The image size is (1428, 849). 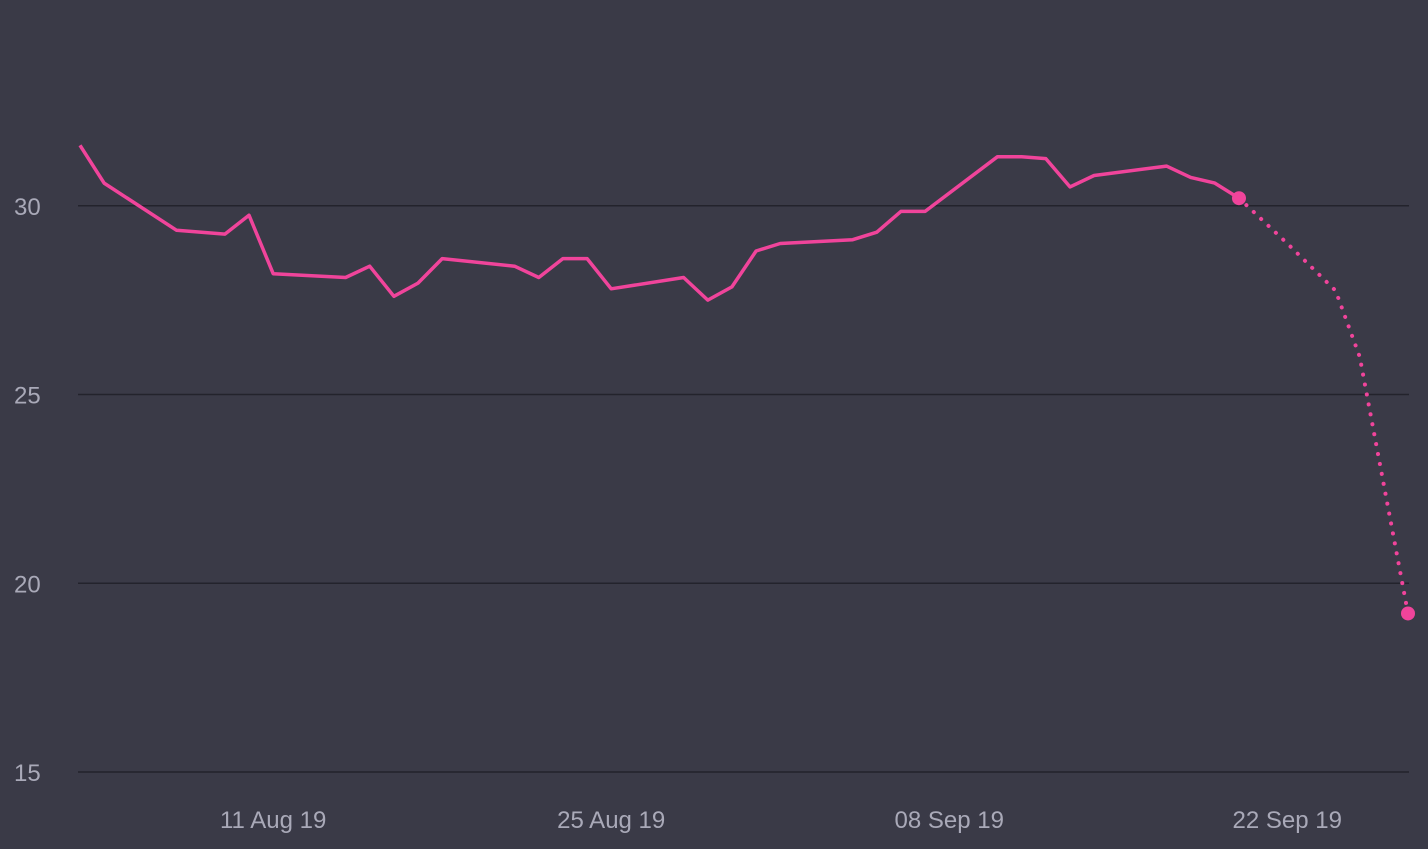 I want to click on y-tick-label: 15, so click(x=27, y=773).